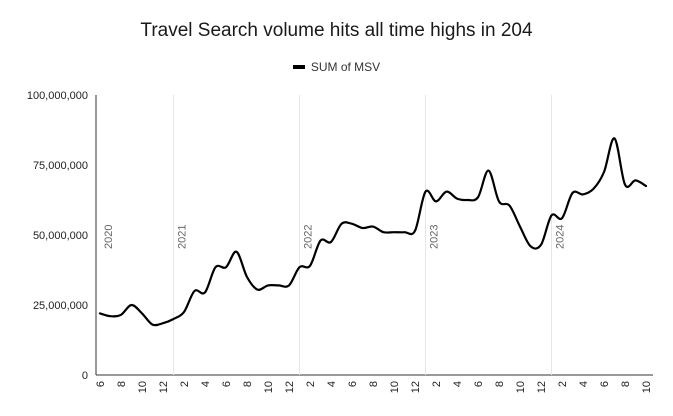  Describe the element at coordinates (57, 96) in the screenshot. I see `y-tick-label: 100,000,000` at that location.